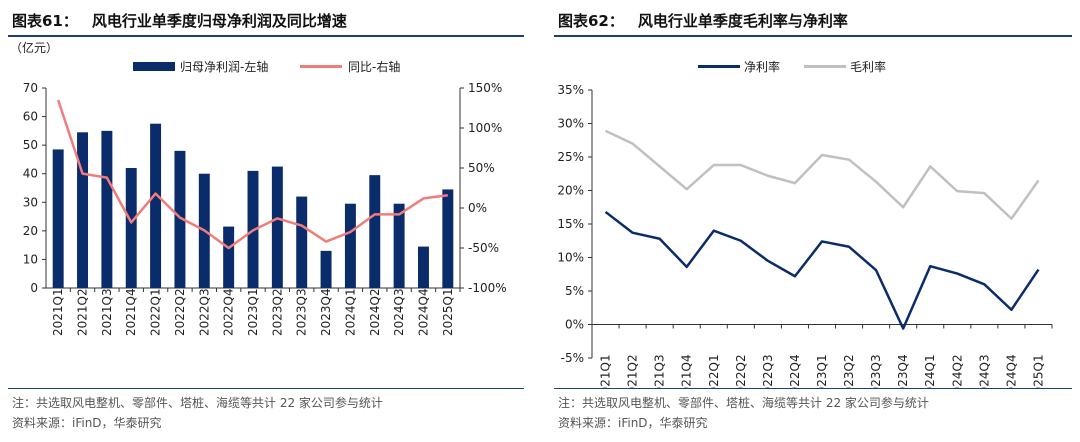  Describe the element at coordinates (570, 258) in the screenshot. I see `y-tick-label: 10%` at that location.